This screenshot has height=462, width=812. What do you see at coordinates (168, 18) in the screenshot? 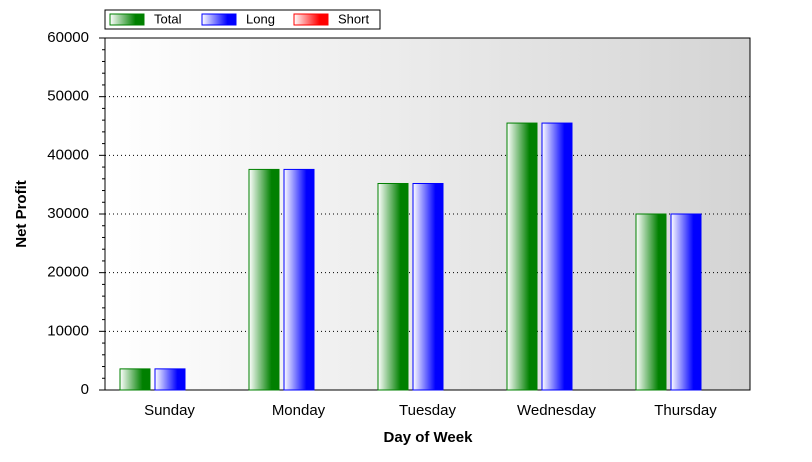
I see `legend-label: Total` at bounding box center [168, 18].